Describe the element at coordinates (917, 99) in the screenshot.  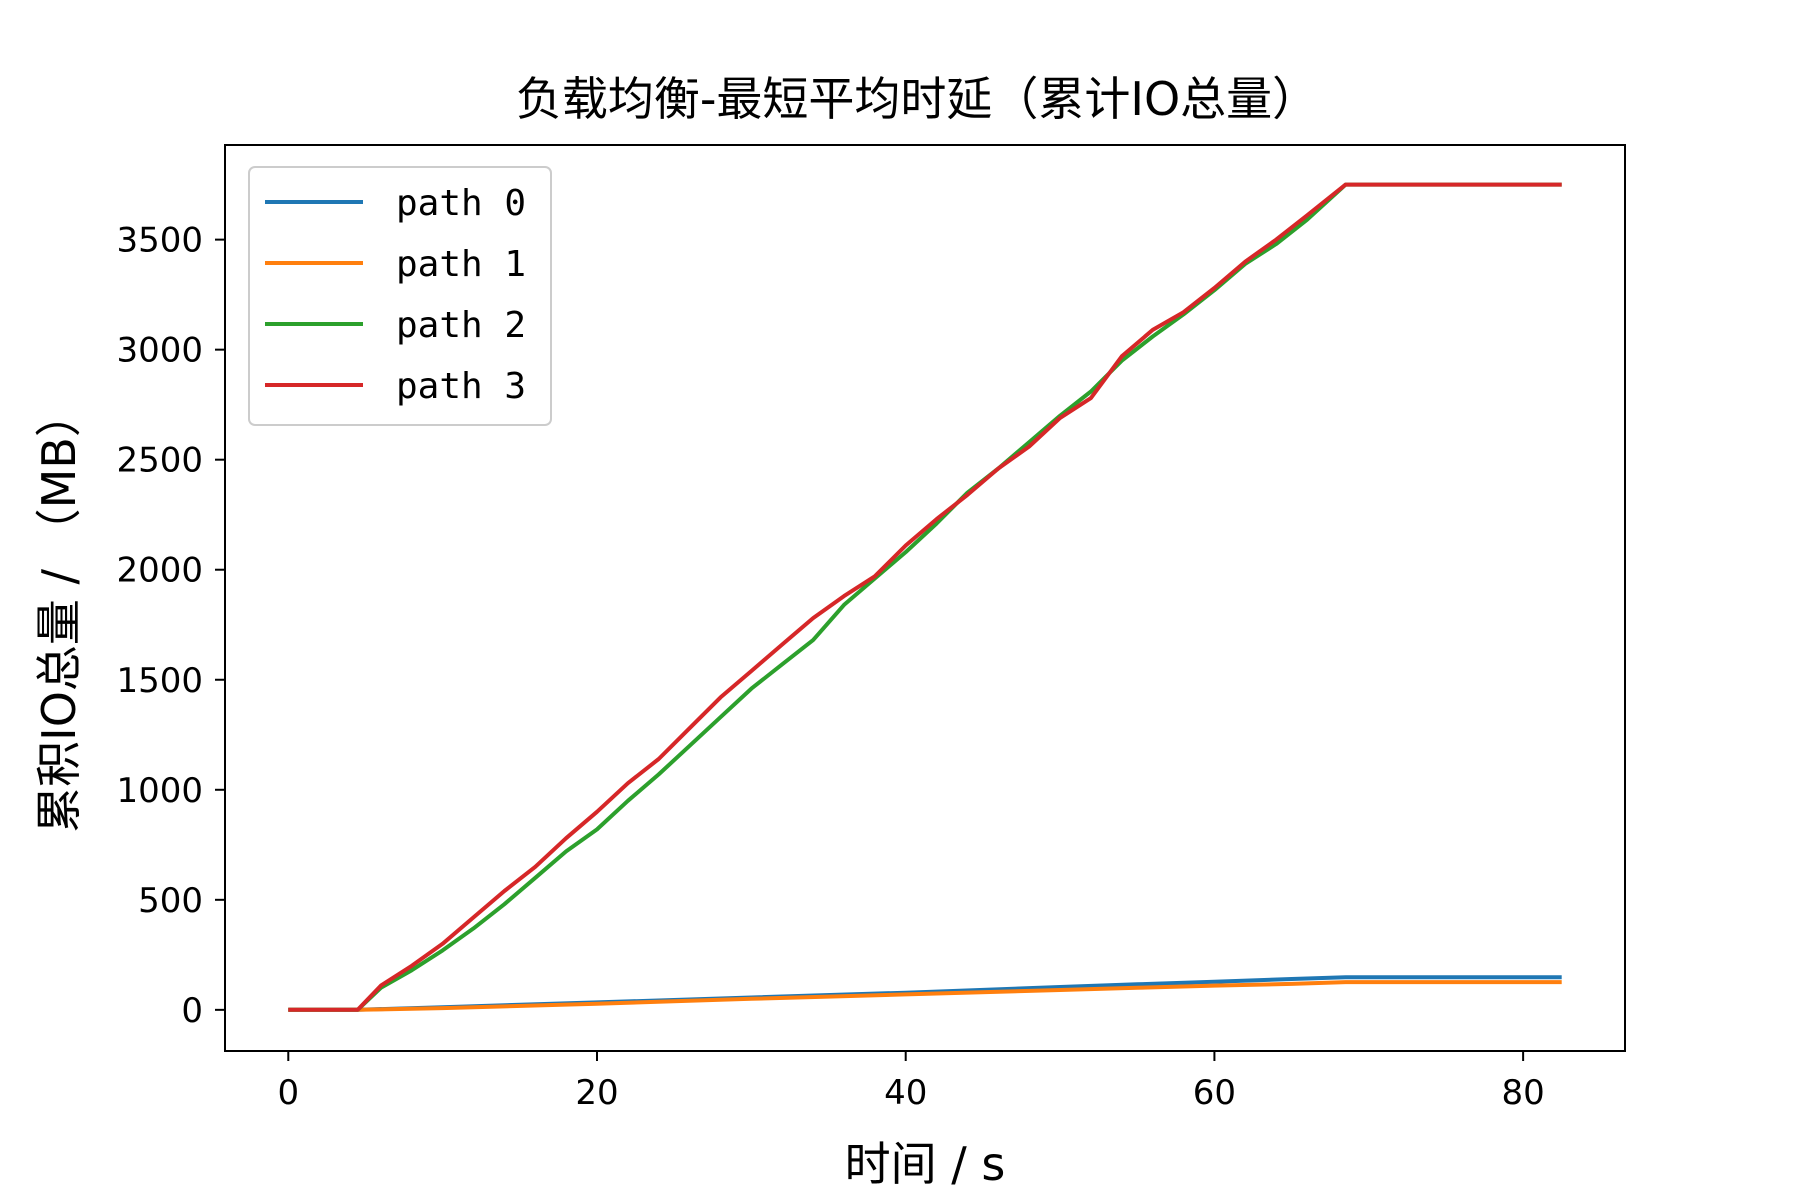
I see `chart-title: 负载均衡-最短平均时延（累计IO总量）` at that location.